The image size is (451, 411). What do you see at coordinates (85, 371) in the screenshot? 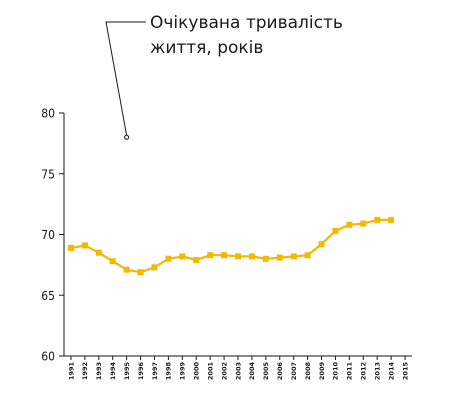
I see `x-tick-label: 1992` at bounding box center [85, 371].